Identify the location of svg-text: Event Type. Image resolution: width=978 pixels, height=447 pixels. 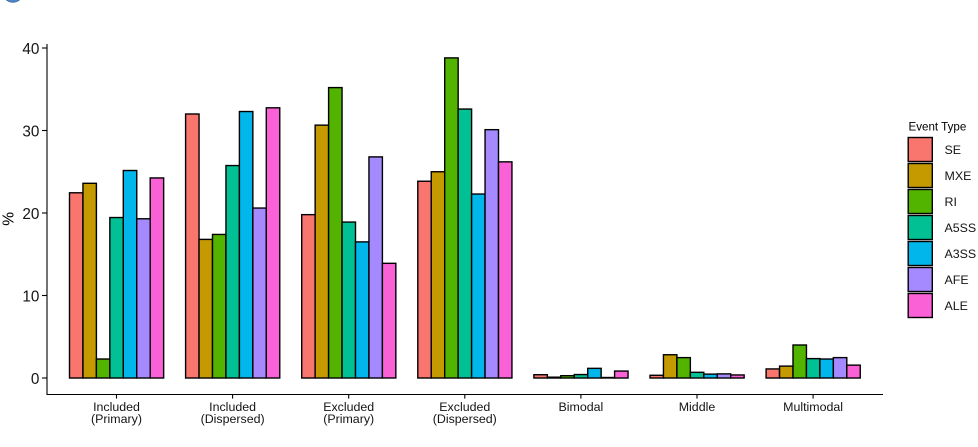
(938, 127).